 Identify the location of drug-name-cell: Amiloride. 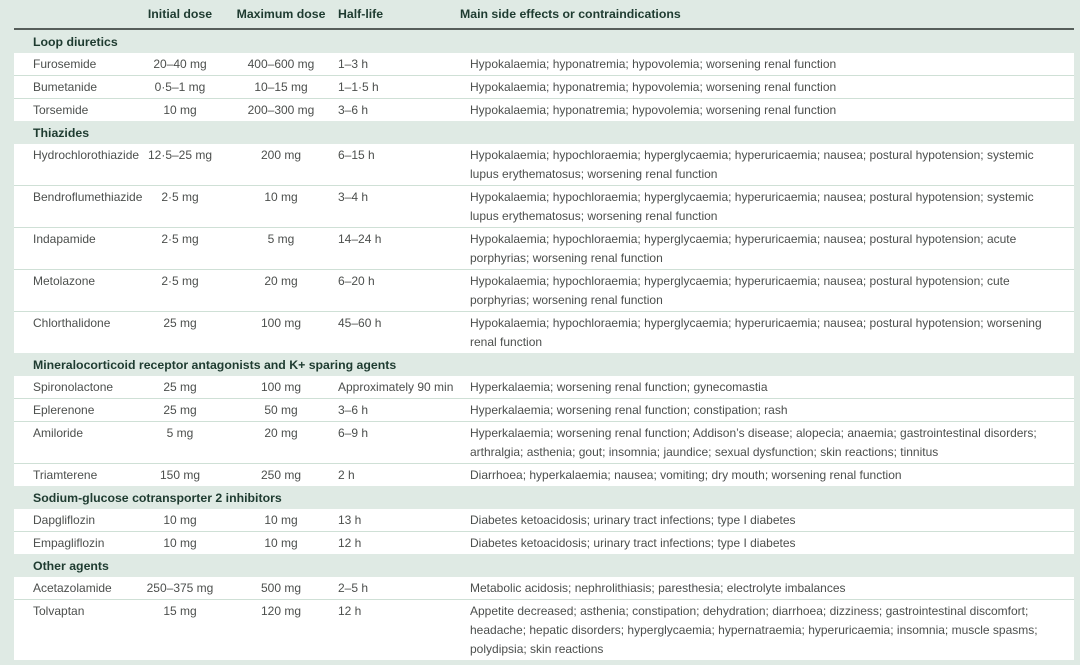
(58, 432).